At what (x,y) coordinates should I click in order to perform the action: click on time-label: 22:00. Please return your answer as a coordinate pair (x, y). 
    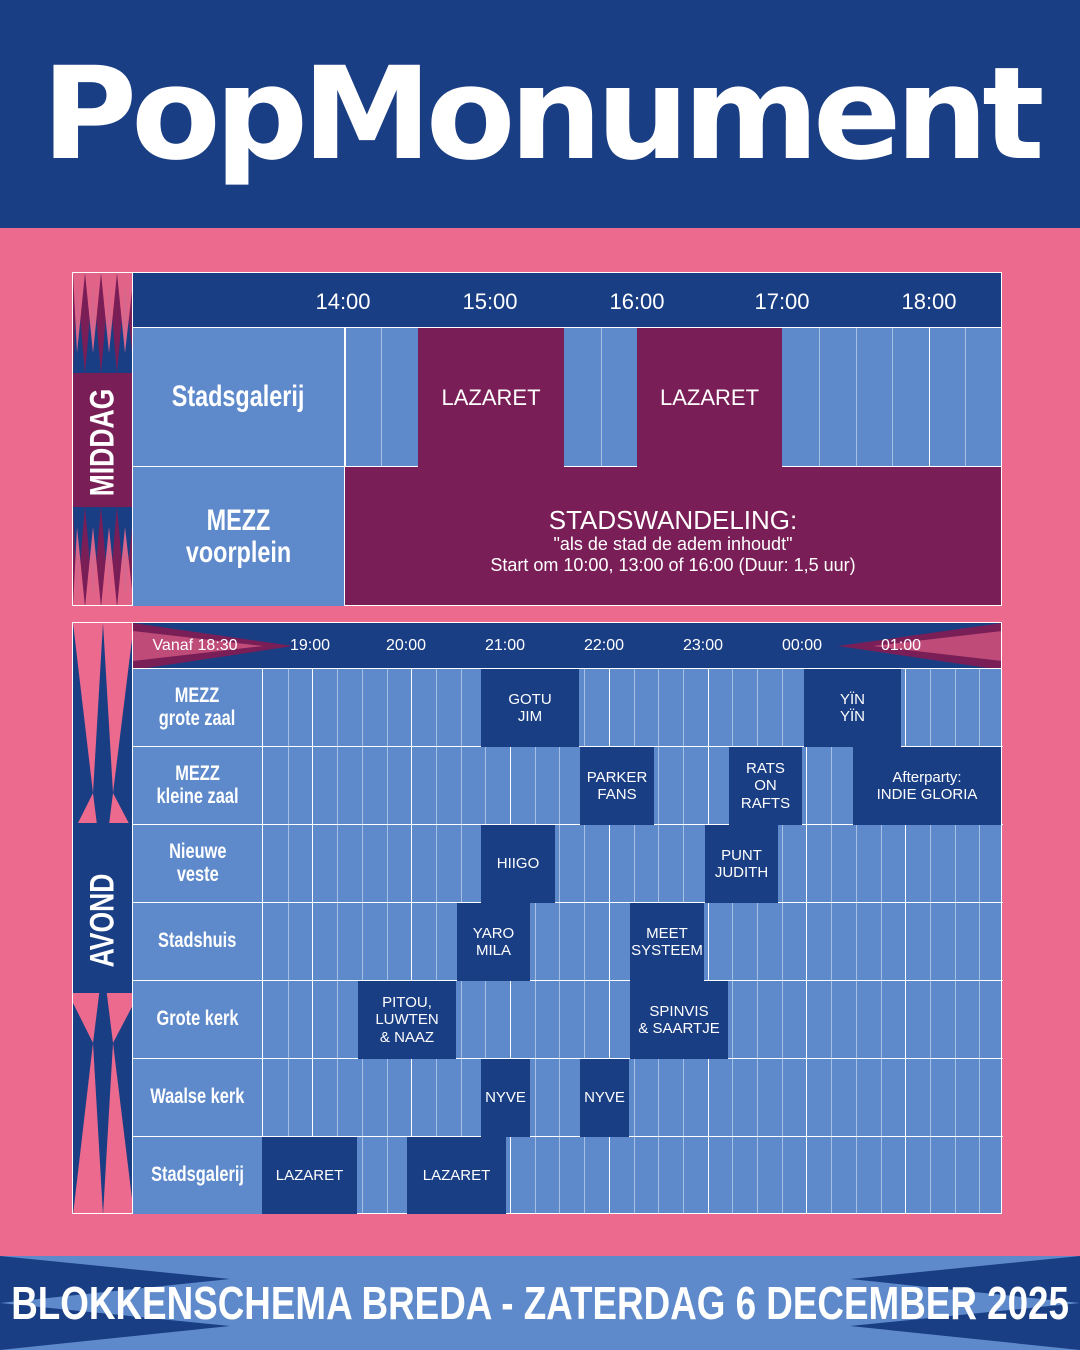
    Looking at the image, I should click on (604, 645).